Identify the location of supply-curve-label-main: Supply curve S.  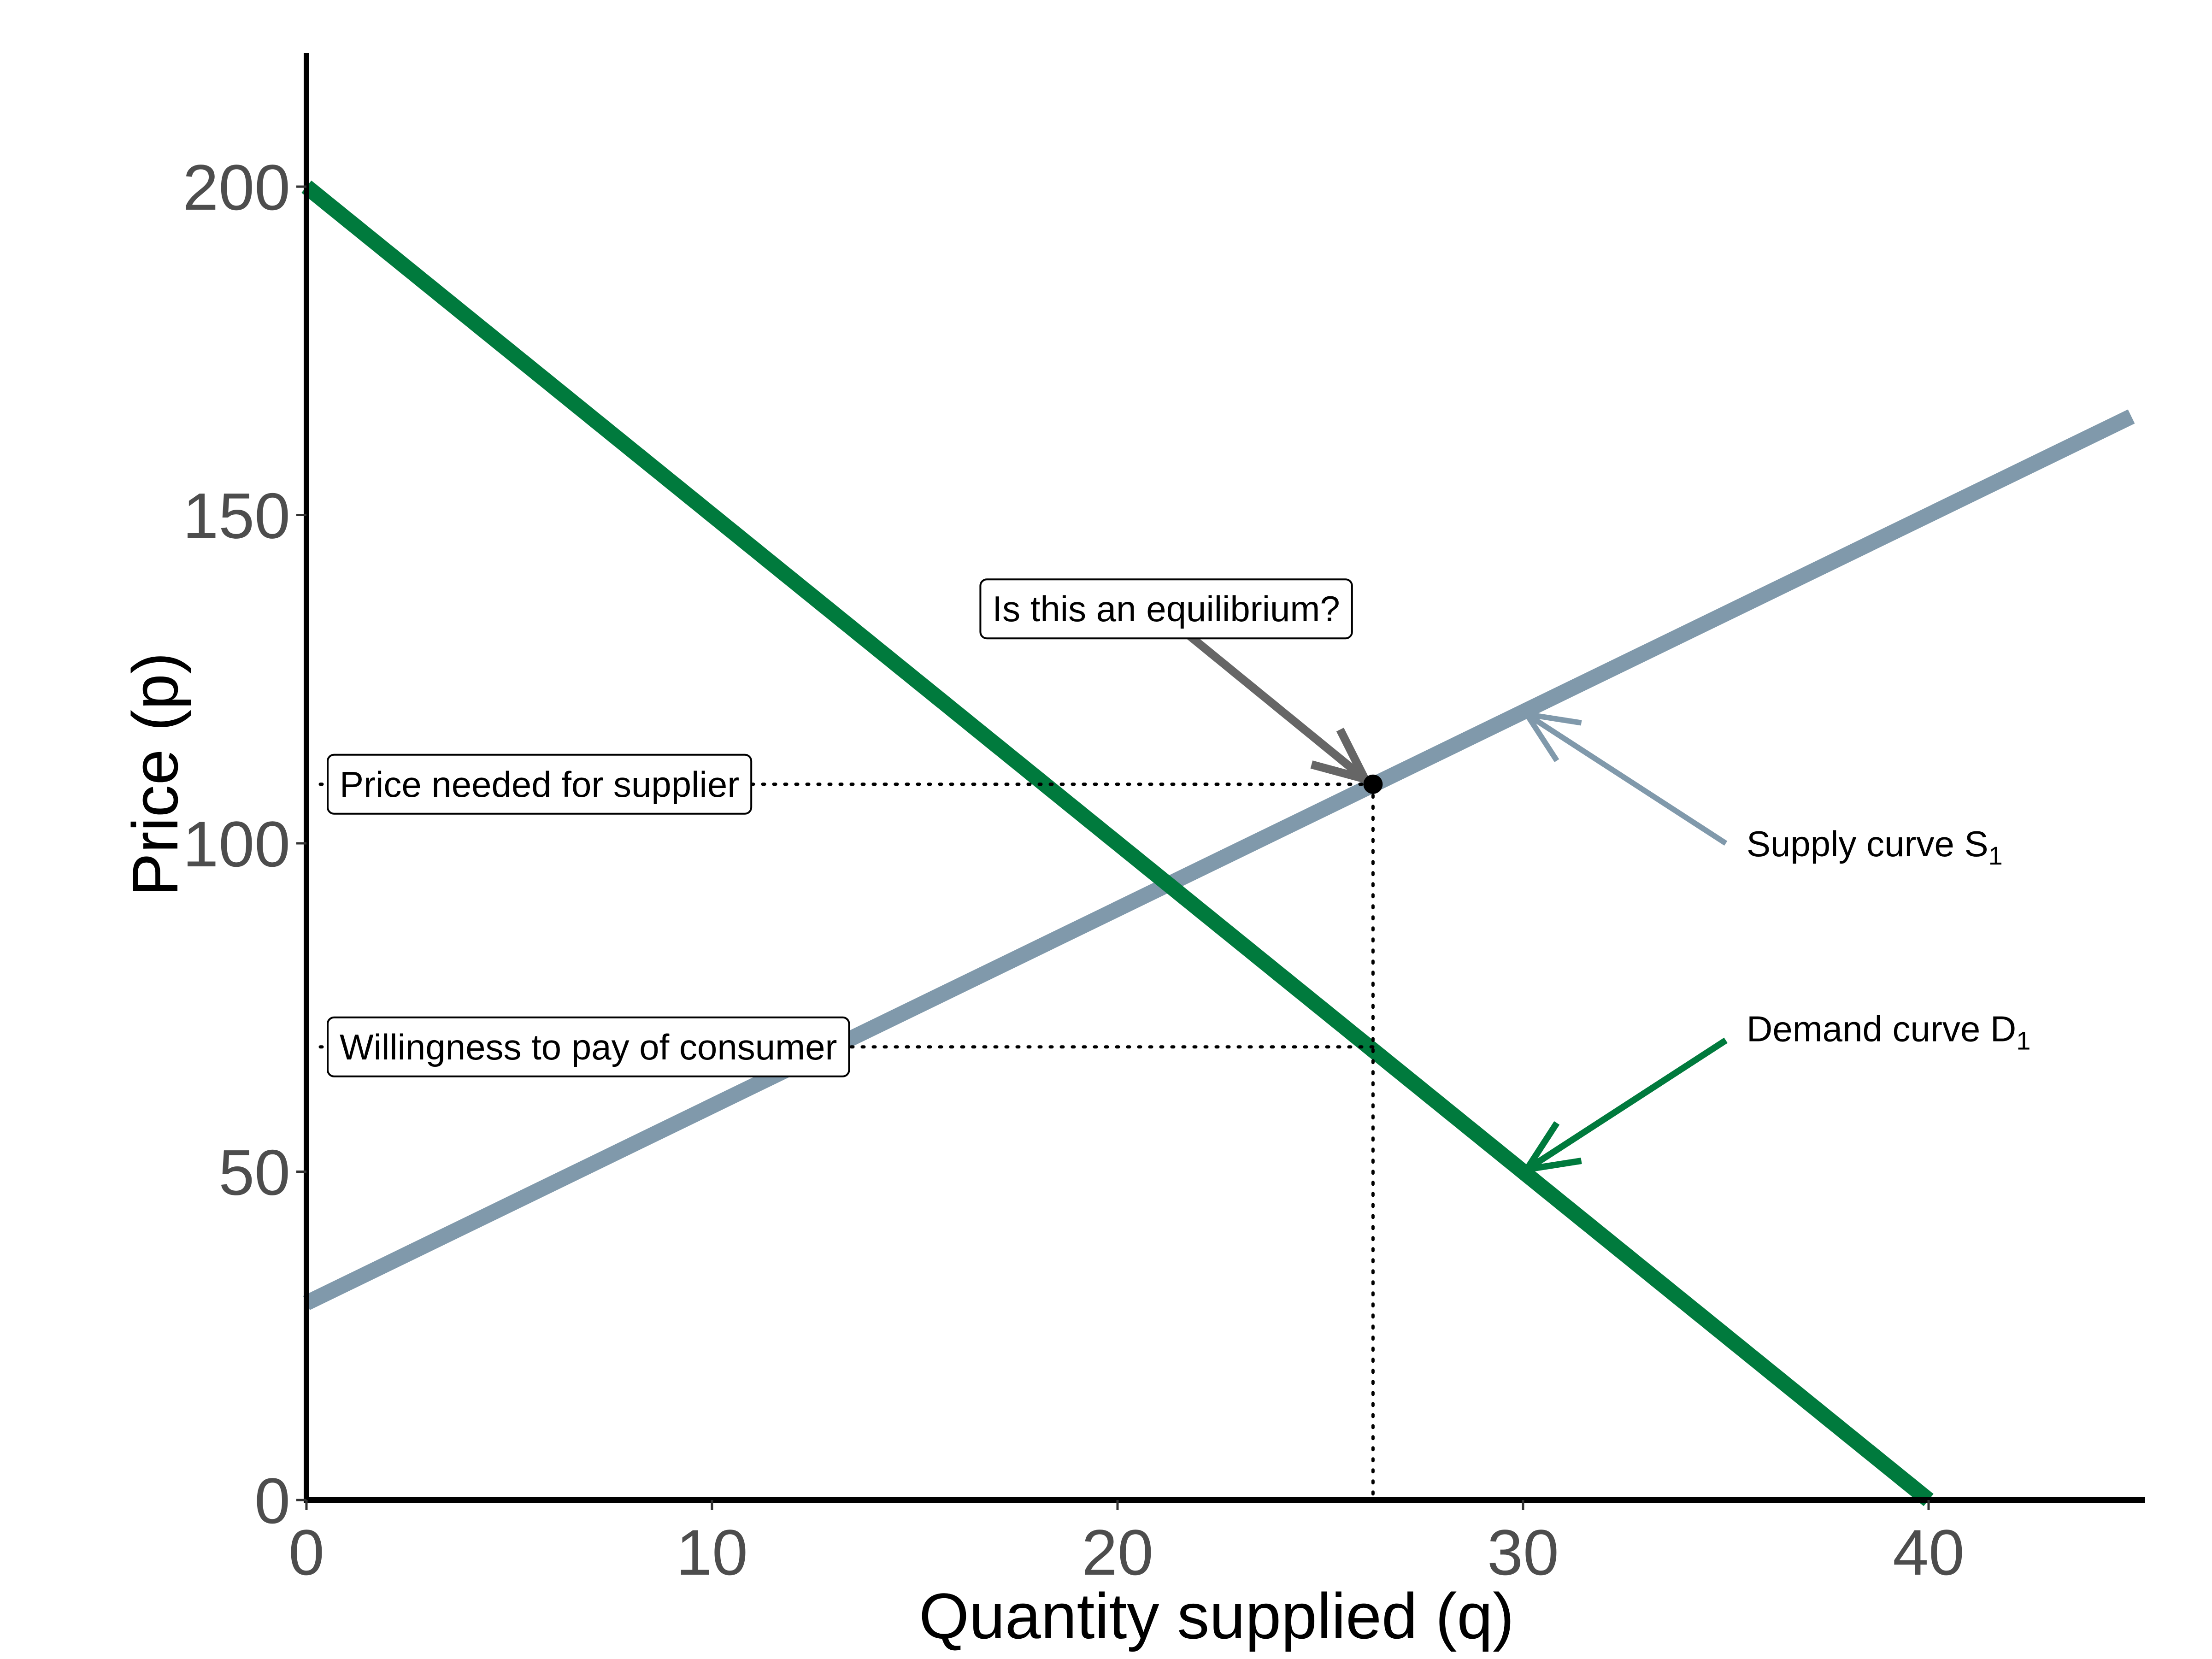
(1867, 844).